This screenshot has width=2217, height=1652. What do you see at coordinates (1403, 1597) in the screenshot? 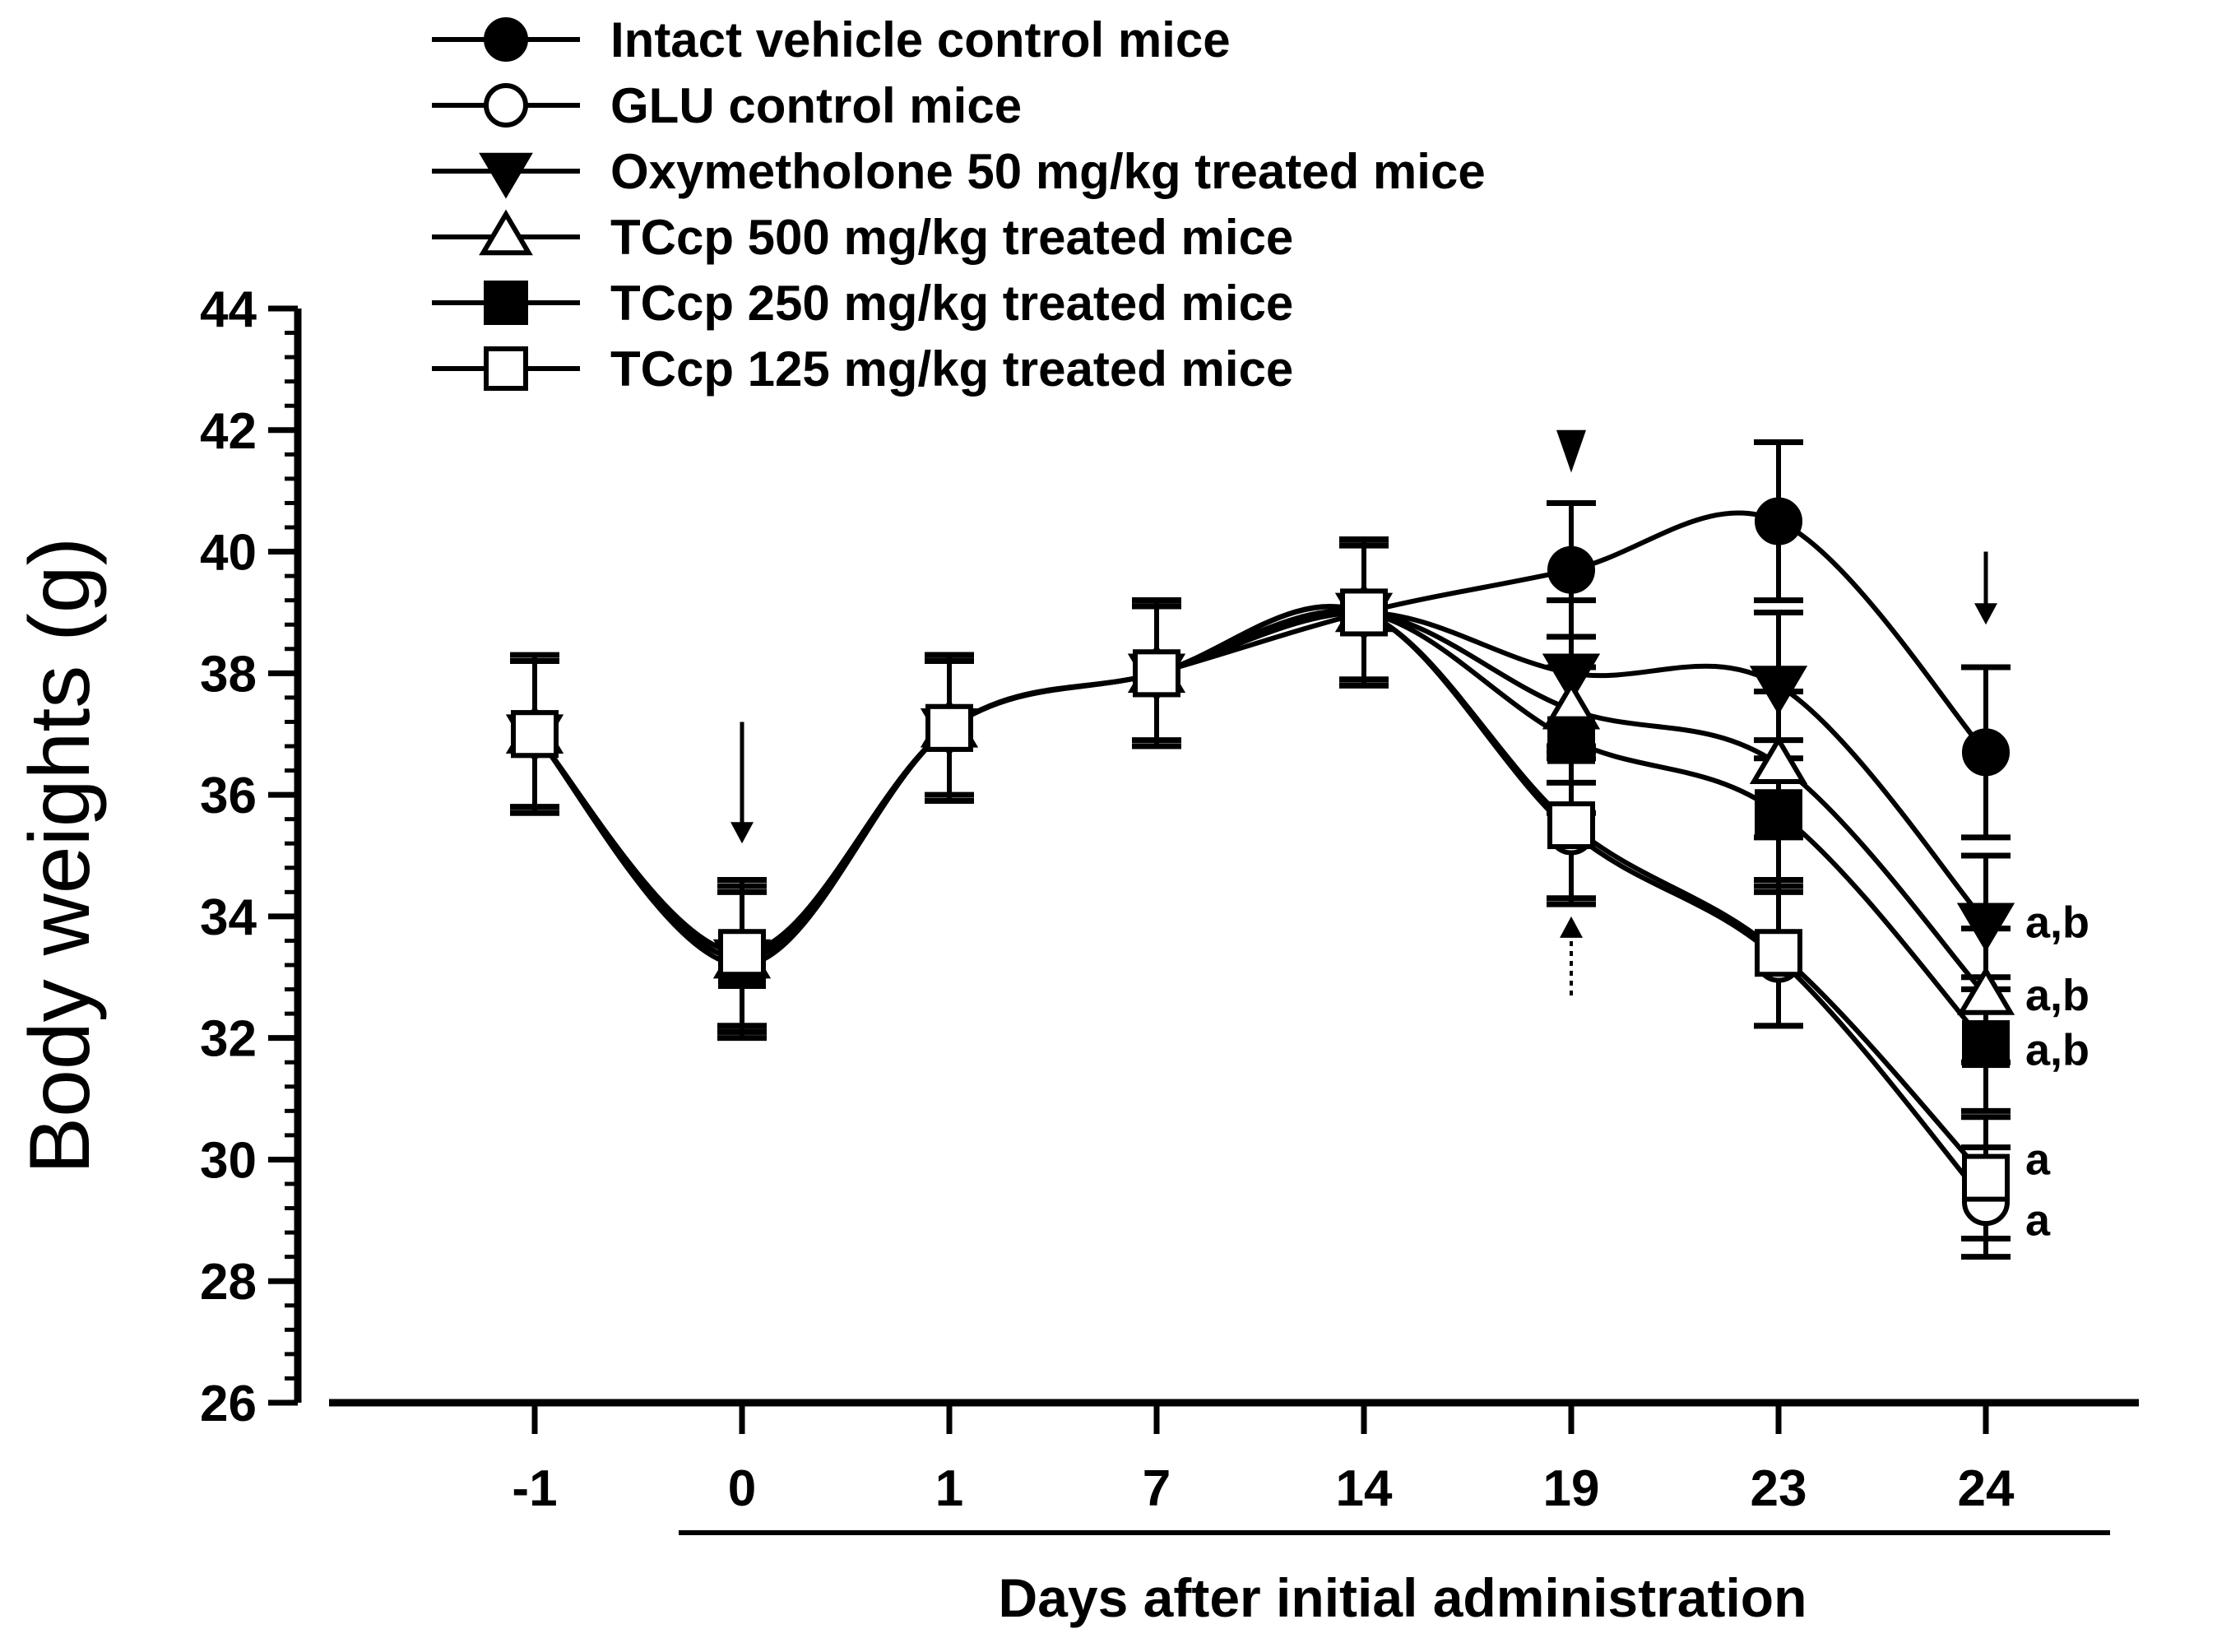
I see `x-axis-label: Days after initial administration` at bounding box center [1403, 1597].